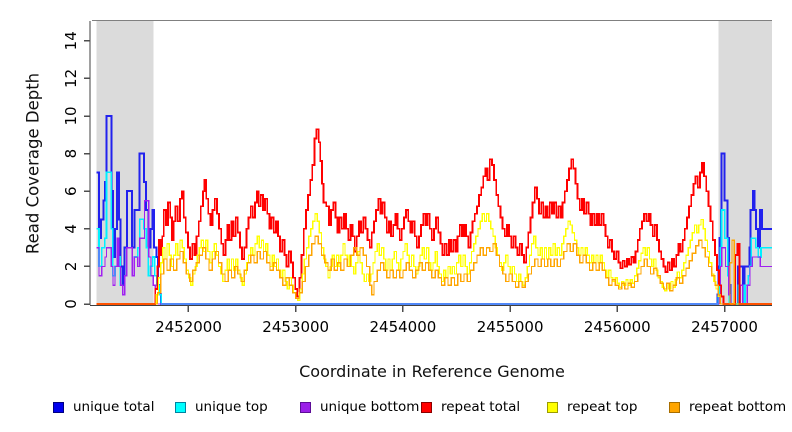  Describe the element at coordinates (402, 327) in the screenshot. I see `x-tick-label: 2454000` at that location.